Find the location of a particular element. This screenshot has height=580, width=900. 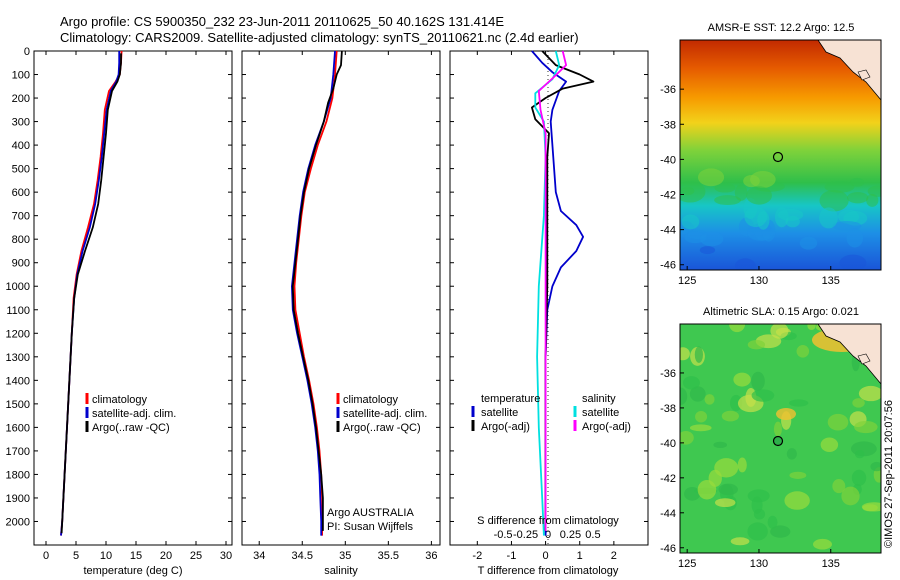

lat-tick-label: -42 is located at coordinates (668, 196).